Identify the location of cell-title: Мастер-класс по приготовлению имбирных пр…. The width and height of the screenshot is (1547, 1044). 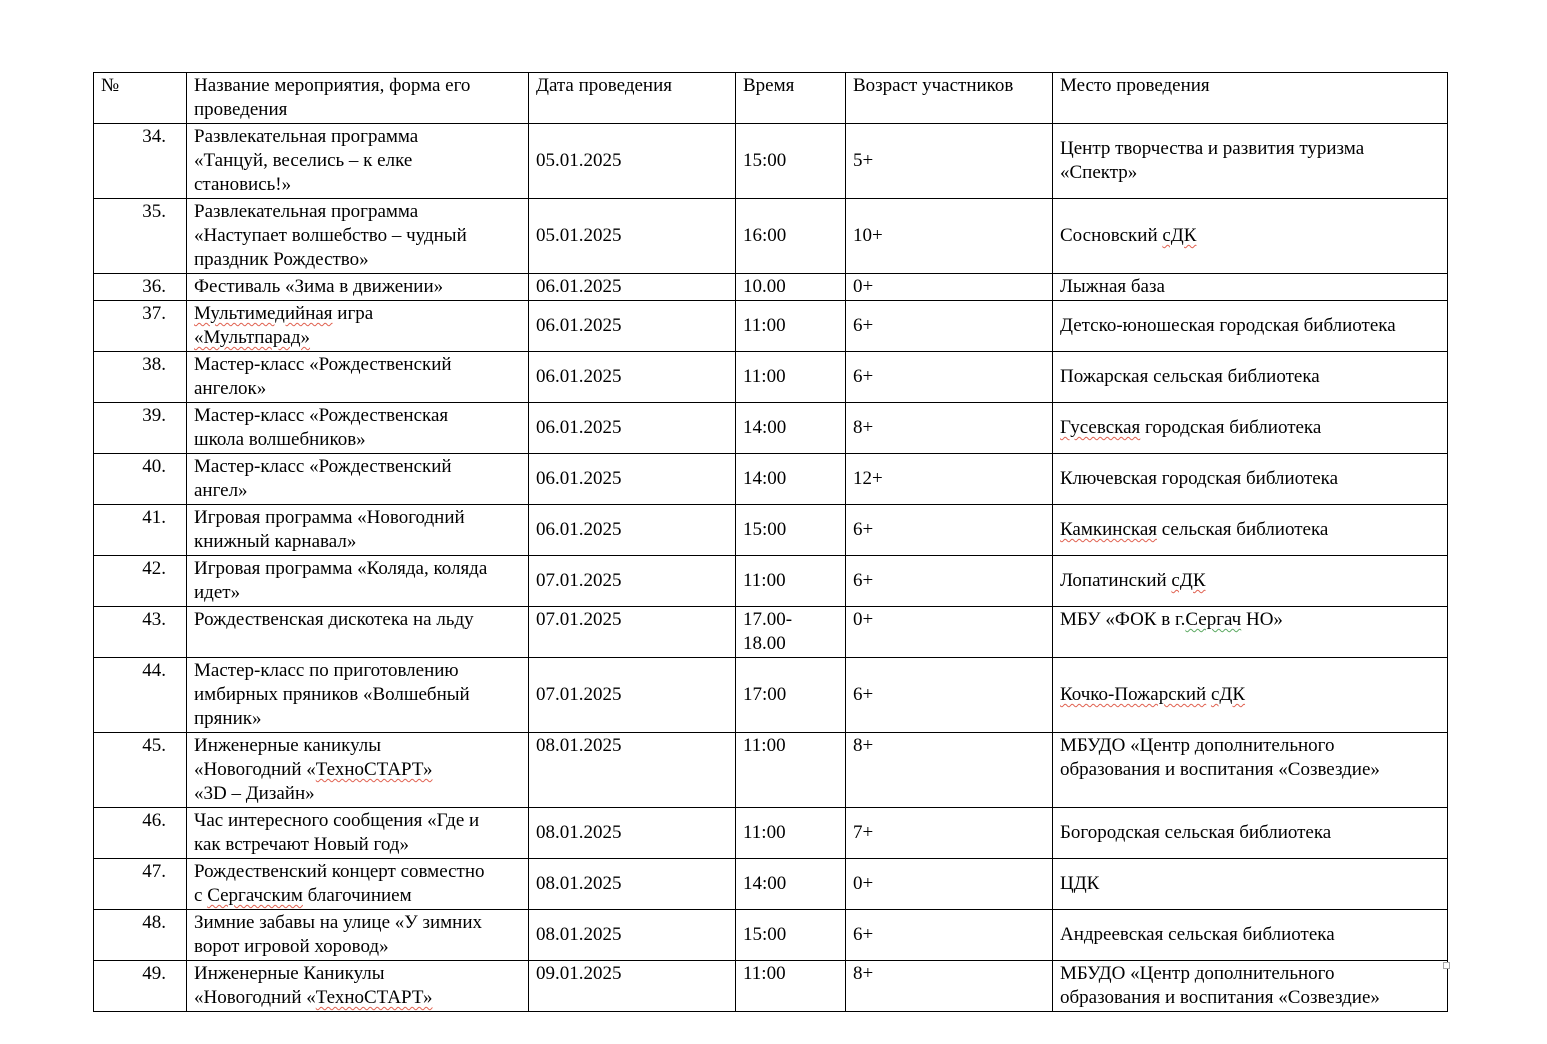
(357, 695).